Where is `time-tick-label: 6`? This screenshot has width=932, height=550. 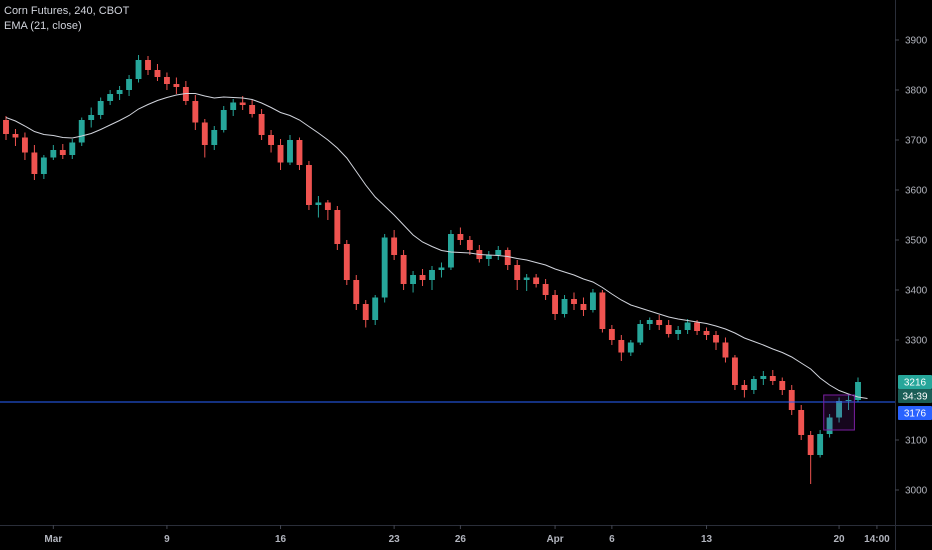 time-tick-label: 6 is located at coordinates (612, 539).